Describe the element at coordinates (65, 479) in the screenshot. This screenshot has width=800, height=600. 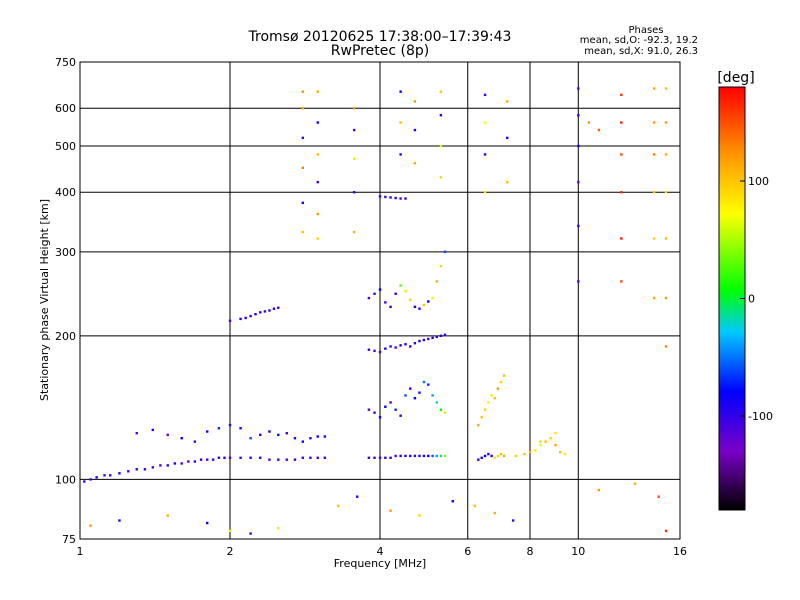
I see `y-tick-label: 100` at that location.